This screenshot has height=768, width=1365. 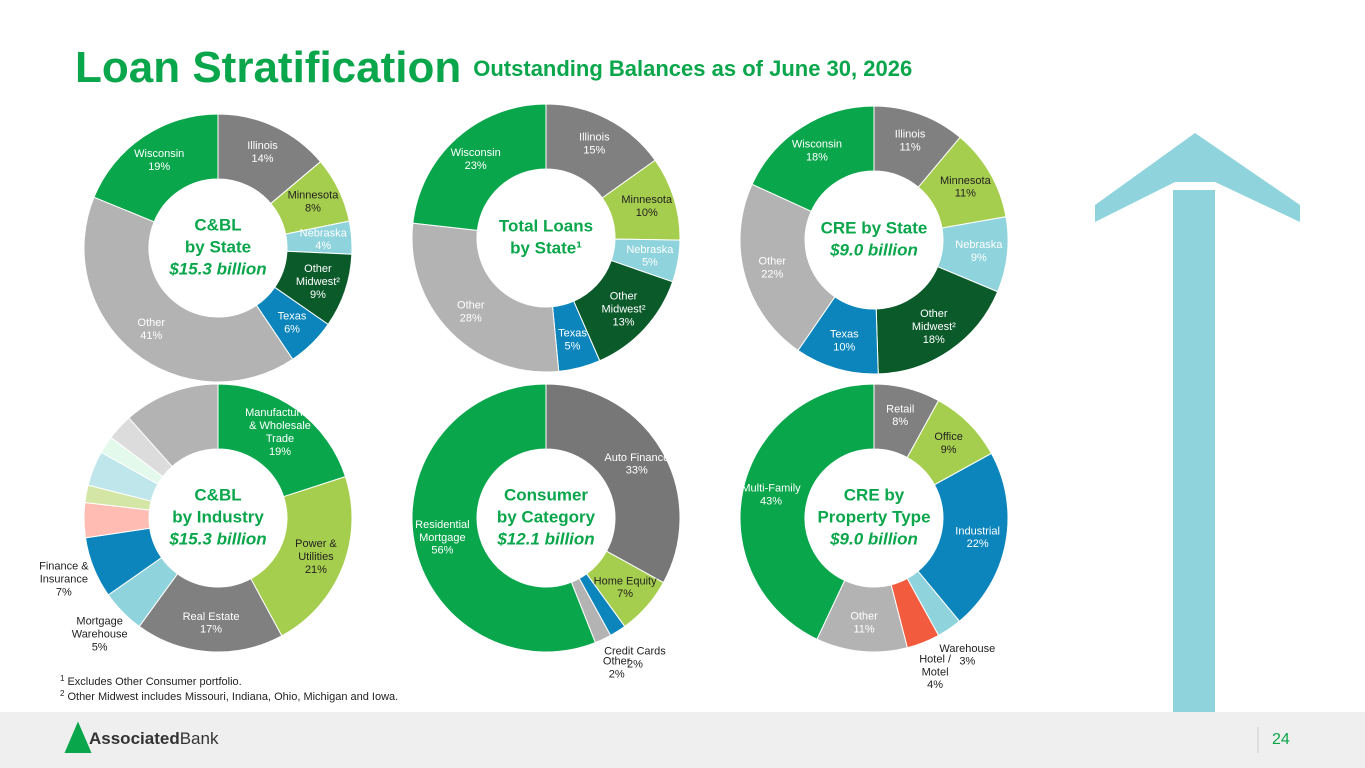 I want to click on slice-value-label: 3%, so click(x=967, y=662).